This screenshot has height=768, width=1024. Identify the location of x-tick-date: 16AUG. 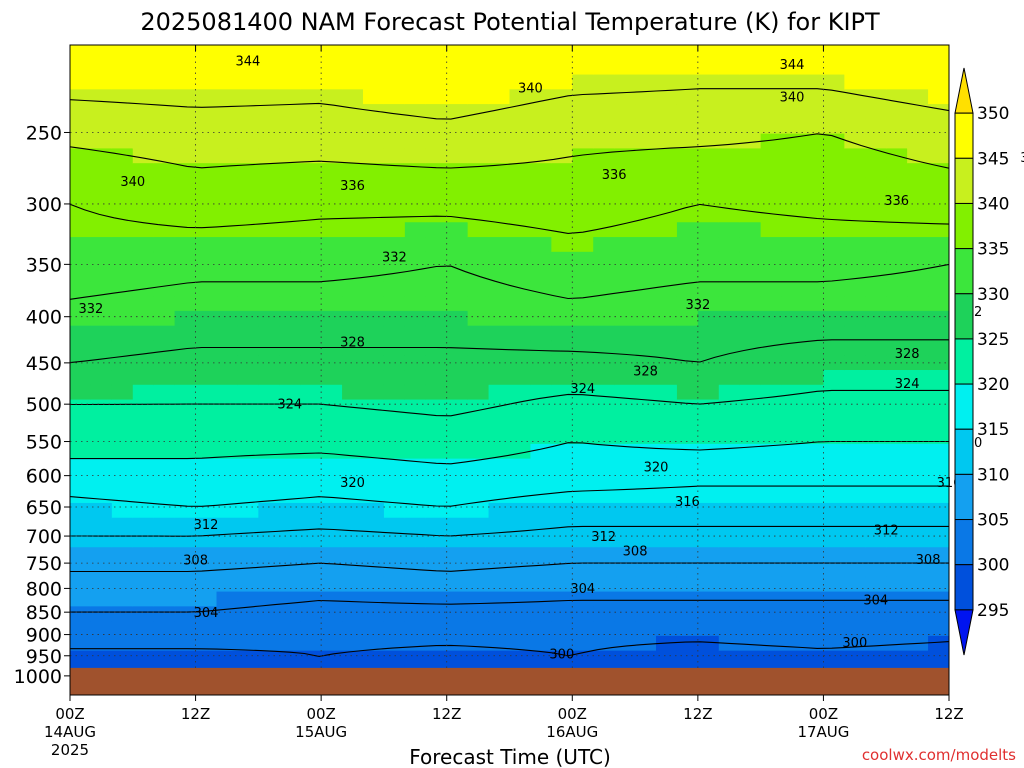
(572, 732).